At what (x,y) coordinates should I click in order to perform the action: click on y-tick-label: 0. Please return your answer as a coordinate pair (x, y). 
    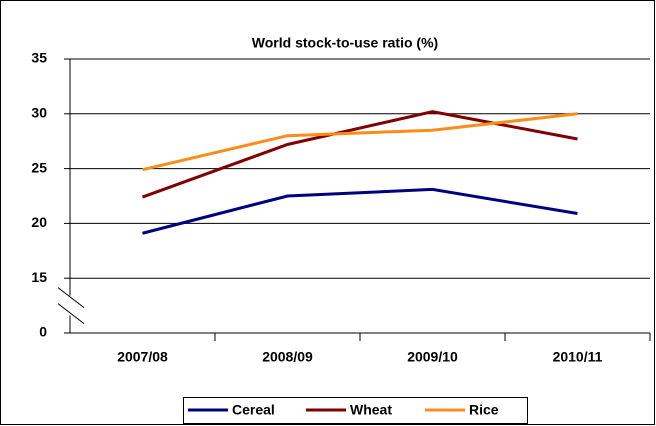
    Looking at the image, I should click on (43, 332).